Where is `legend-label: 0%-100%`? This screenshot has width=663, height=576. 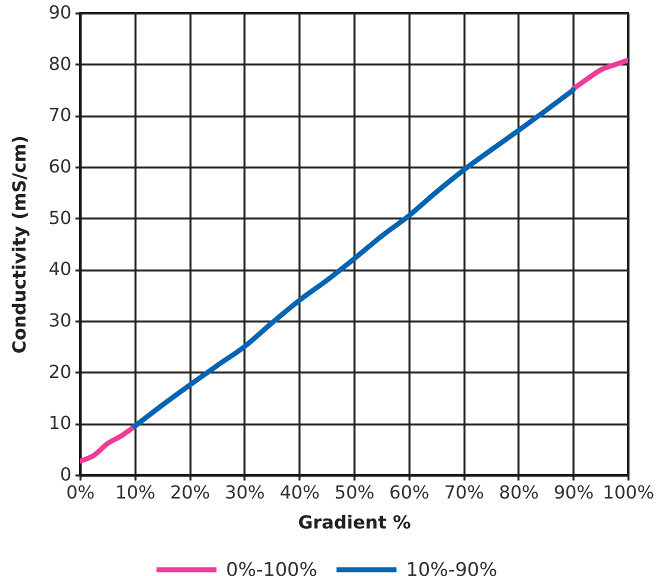
legend-label: 0%-100% is located at coordinates (272, 567).